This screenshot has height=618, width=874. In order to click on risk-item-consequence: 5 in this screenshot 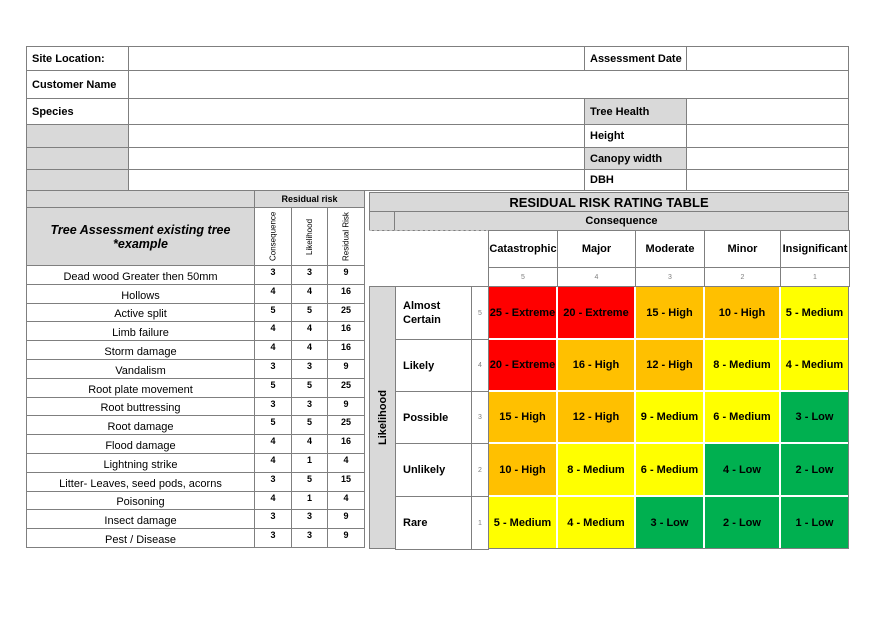, I will do `click(273, 425)`.